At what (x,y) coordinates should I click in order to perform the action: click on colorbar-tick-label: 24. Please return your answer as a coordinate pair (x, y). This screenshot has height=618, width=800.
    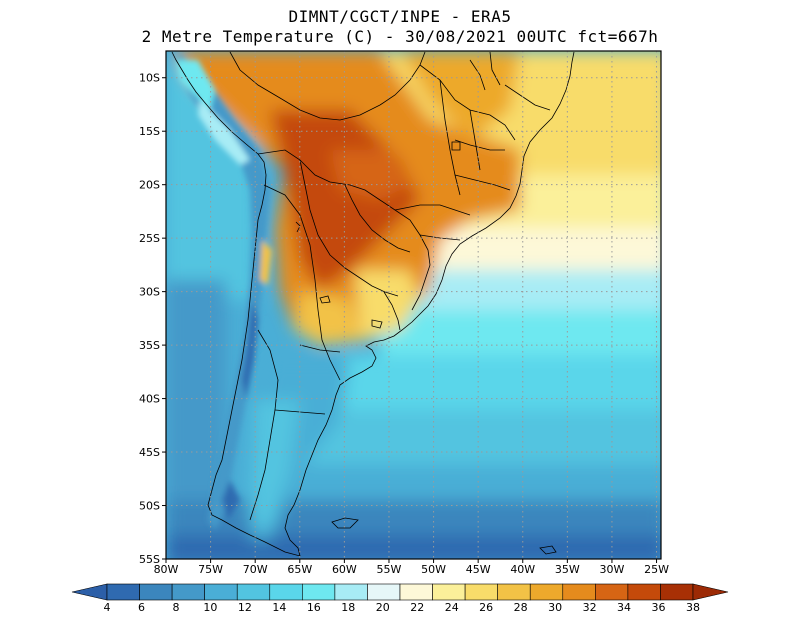
    Looking at the image, I should click on (452, 607).